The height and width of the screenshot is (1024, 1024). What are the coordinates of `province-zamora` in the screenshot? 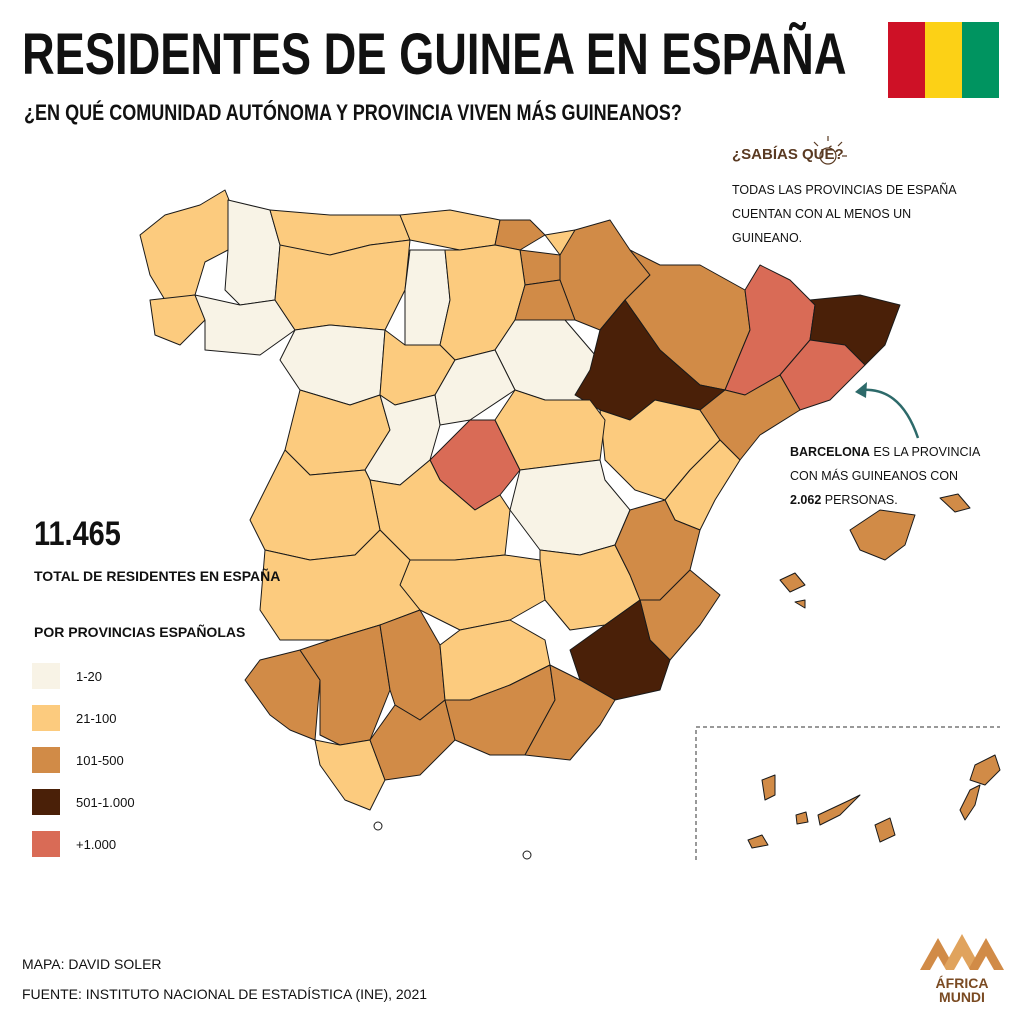 It's located at (332, 365).